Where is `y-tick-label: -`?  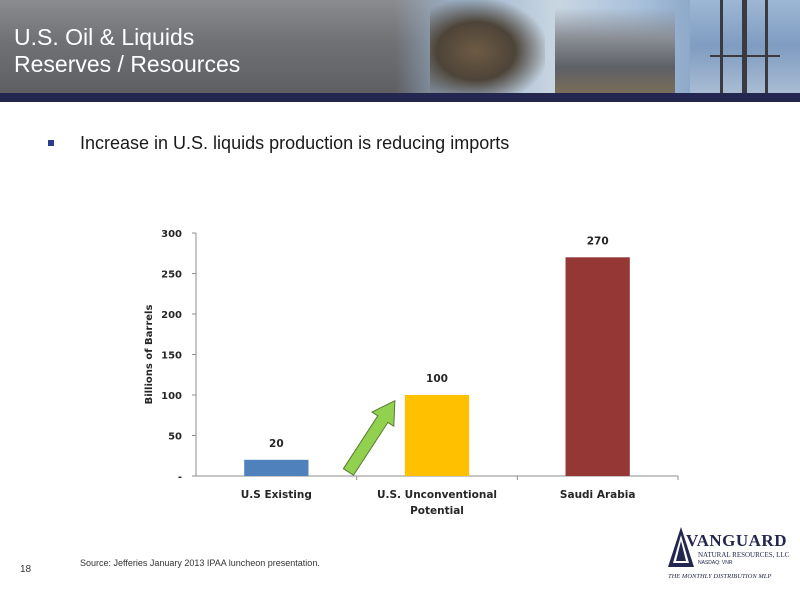
y-tick-label: - is located at coordinates (180, 477).